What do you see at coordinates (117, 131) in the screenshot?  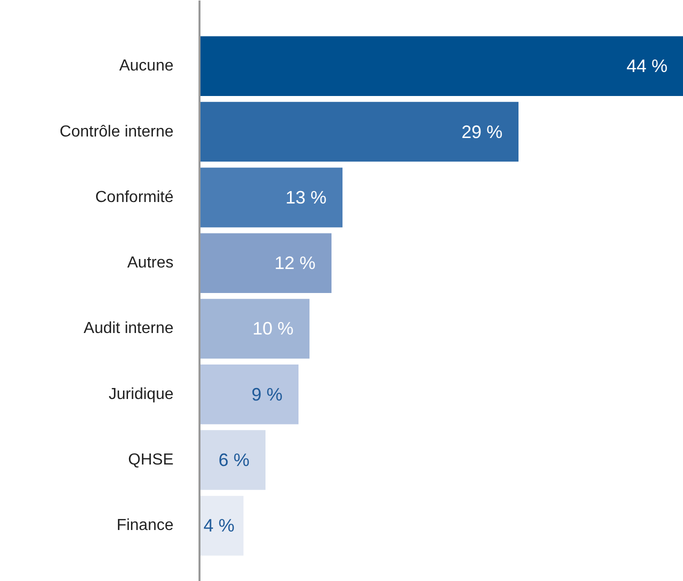 I see `y-tick-label: Contrôle interne` at bounding box center [117, 131].